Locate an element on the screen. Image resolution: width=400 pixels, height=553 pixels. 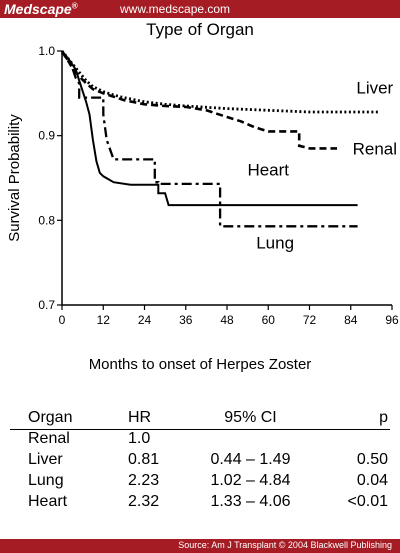
series-label-renal: Renal is located at coordinates (375, 148).